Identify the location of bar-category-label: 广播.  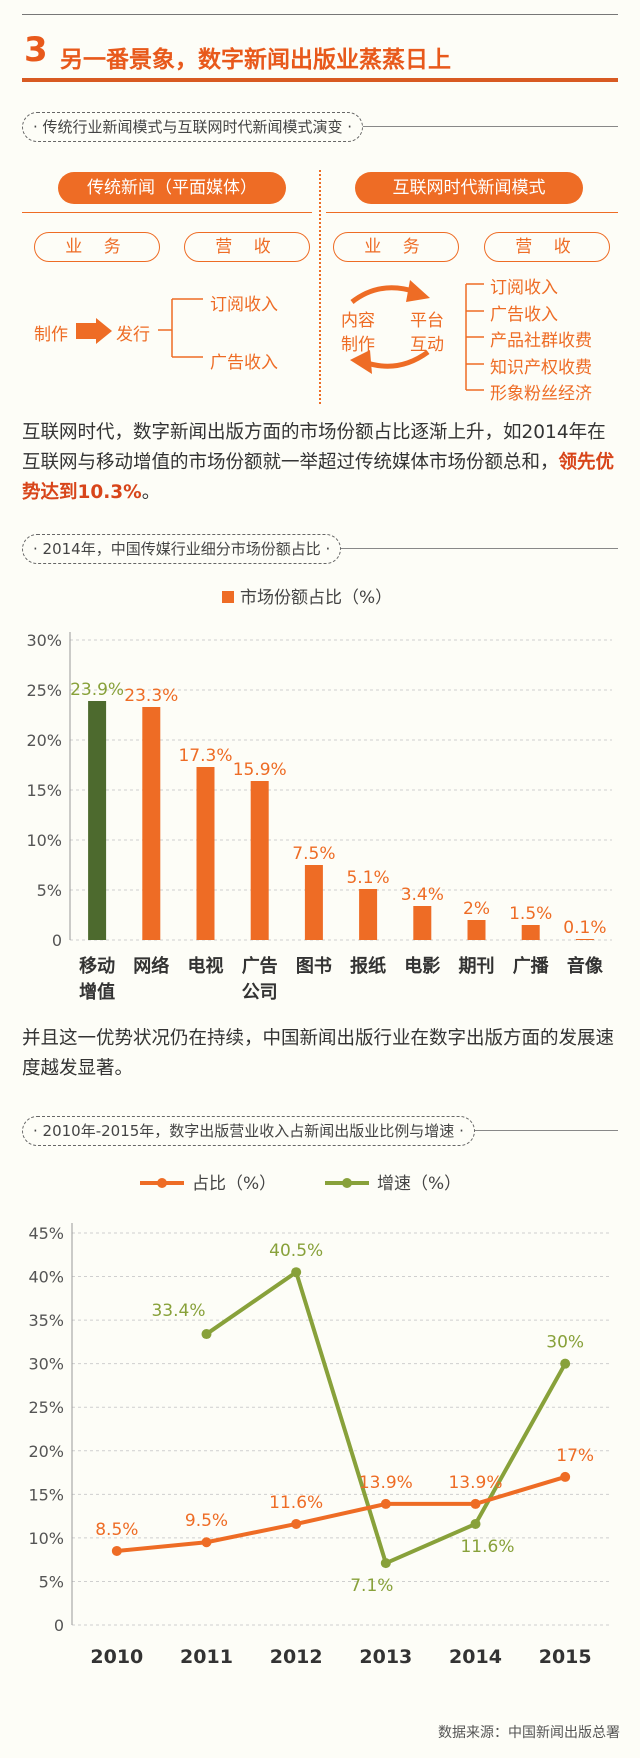
(531, 966).